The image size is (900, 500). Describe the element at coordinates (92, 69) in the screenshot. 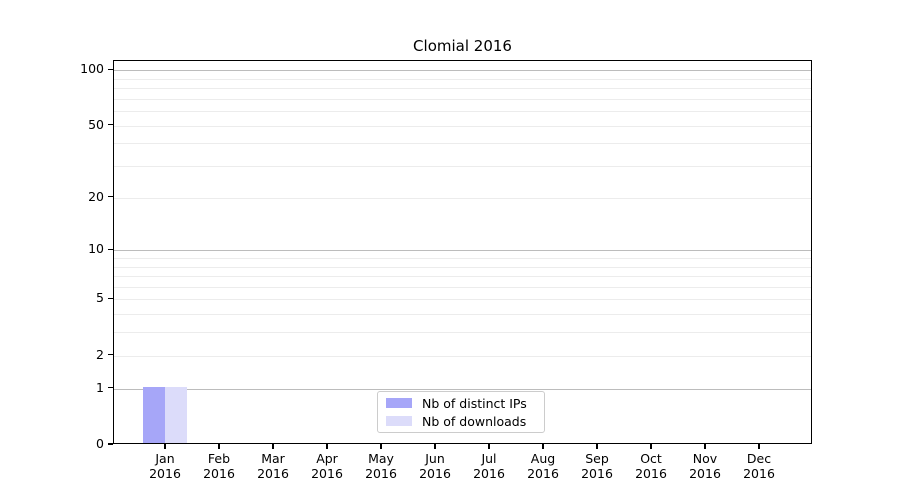

I see `y-tick-label: 100` at that location.